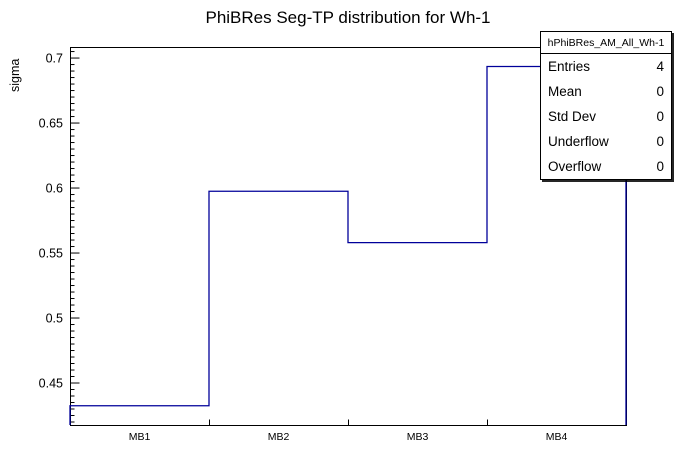  I want to click on stats-row-mean: Mean 0, so click(606, 91).